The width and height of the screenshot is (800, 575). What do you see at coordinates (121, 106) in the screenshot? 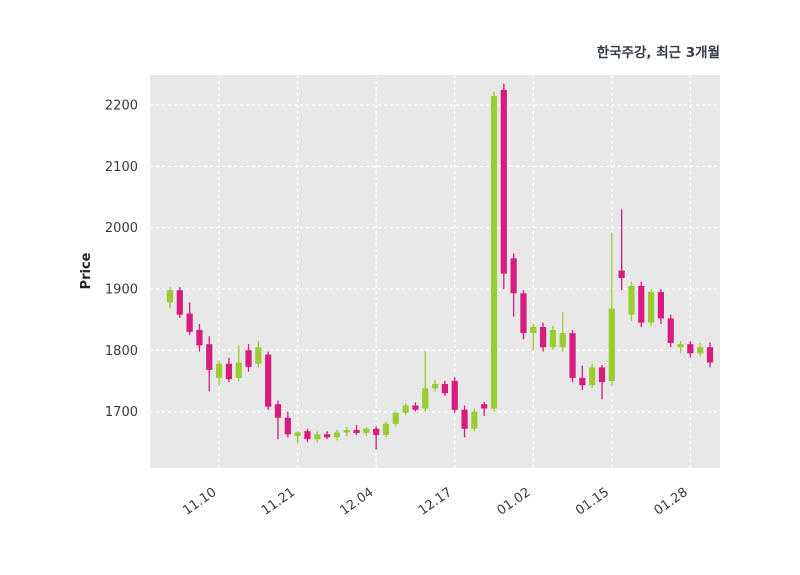
I see `y-tick-label: 2200` at bounding box center [121, 106].